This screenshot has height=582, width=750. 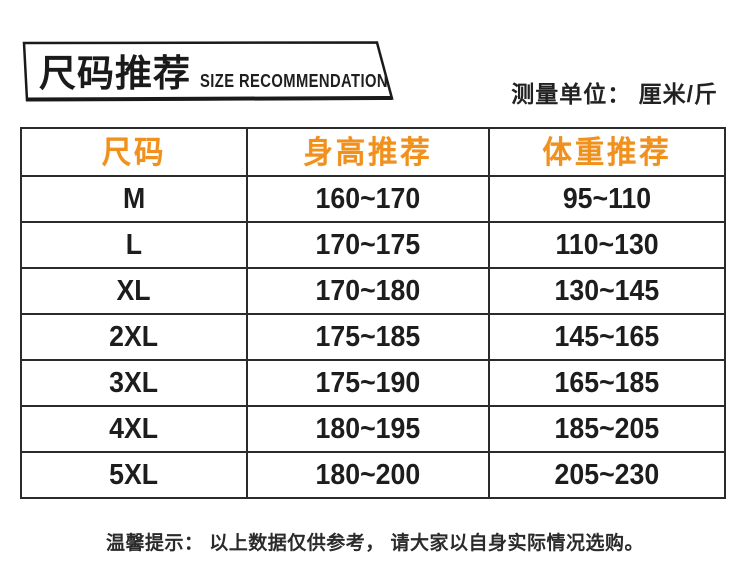 I want to click on size-cell: XL, so click(x=134, y=291).